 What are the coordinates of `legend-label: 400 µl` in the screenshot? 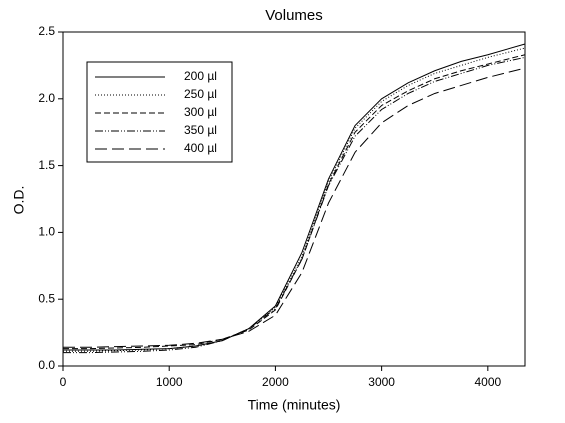 It's located at (200, 148).